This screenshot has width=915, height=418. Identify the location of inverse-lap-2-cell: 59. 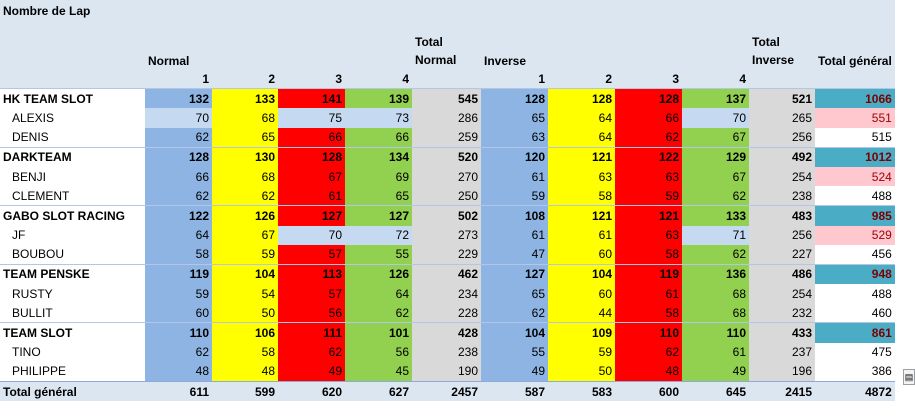
(581, 352).